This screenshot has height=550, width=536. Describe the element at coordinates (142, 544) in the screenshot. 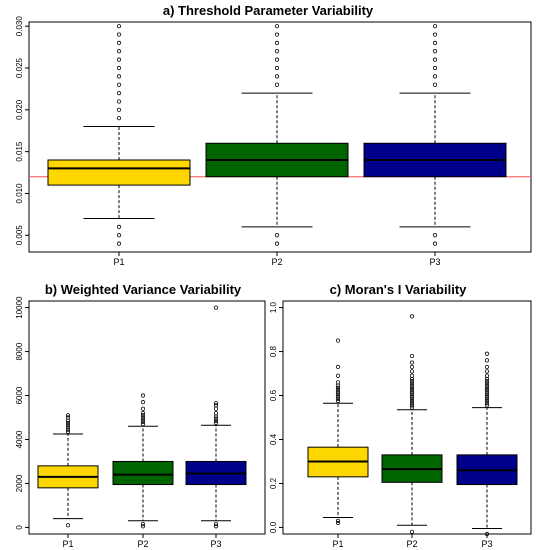

I see `x-tick-label-b-p2: P2` at that location.